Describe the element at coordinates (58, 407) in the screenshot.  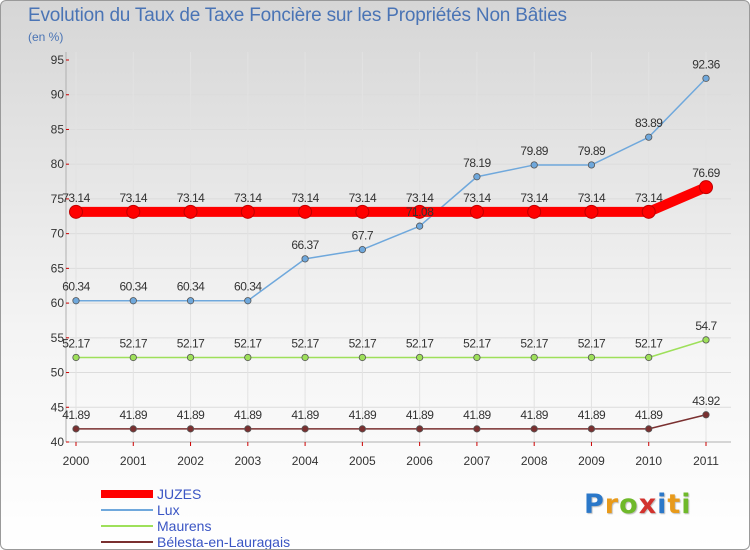
I see `y-tick-label: 45` at that location.